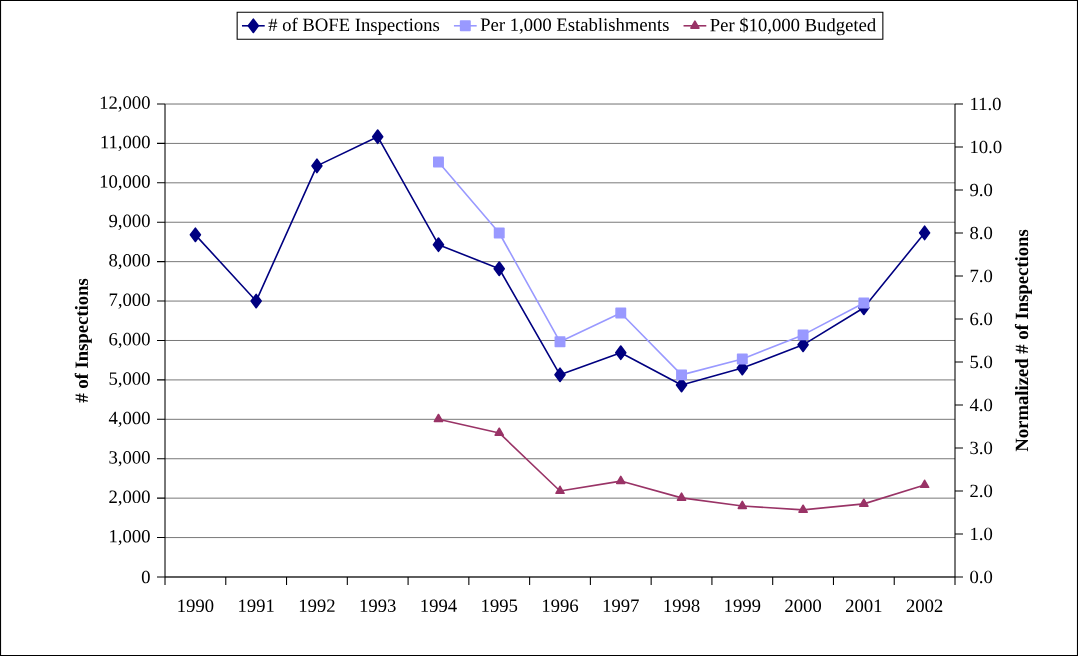 The image size is (1078, 656). I want to click on x-tick-label: 1990, so click(196, 606).